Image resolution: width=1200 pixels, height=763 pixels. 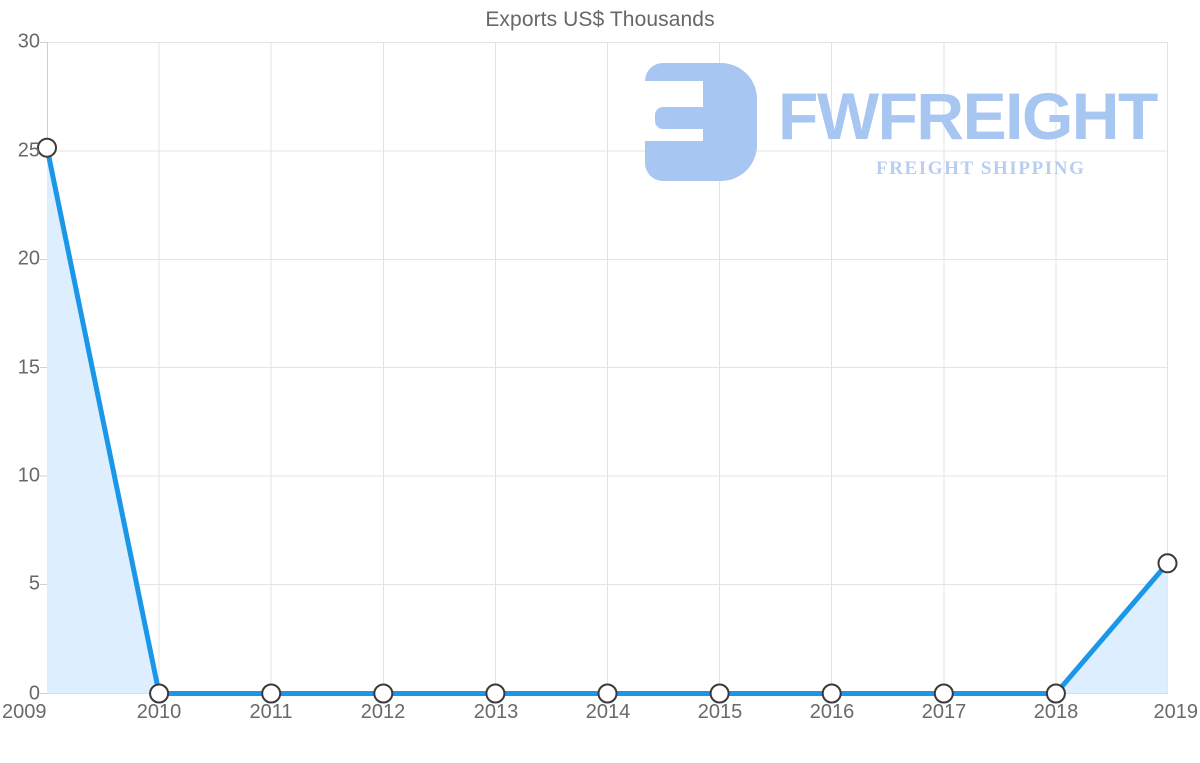 What do you see at coordinates (271, 712) in the screenshot?
I see `x-tick-label: 2011` at bounding box center [271, 712].